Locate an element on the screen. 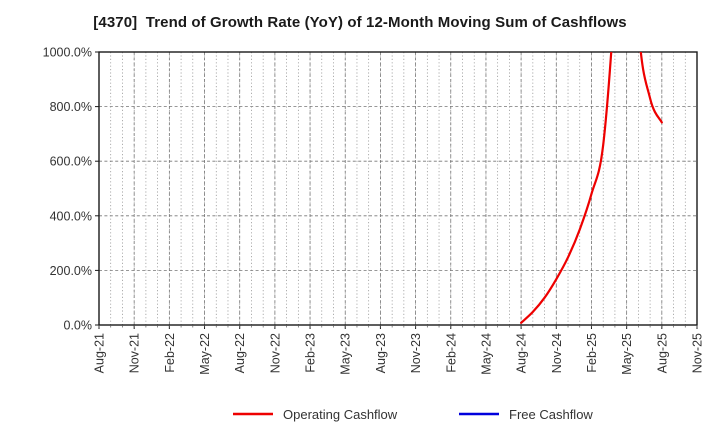  x-axis-tick-label: May-23 is located at coordinates (346, 354).